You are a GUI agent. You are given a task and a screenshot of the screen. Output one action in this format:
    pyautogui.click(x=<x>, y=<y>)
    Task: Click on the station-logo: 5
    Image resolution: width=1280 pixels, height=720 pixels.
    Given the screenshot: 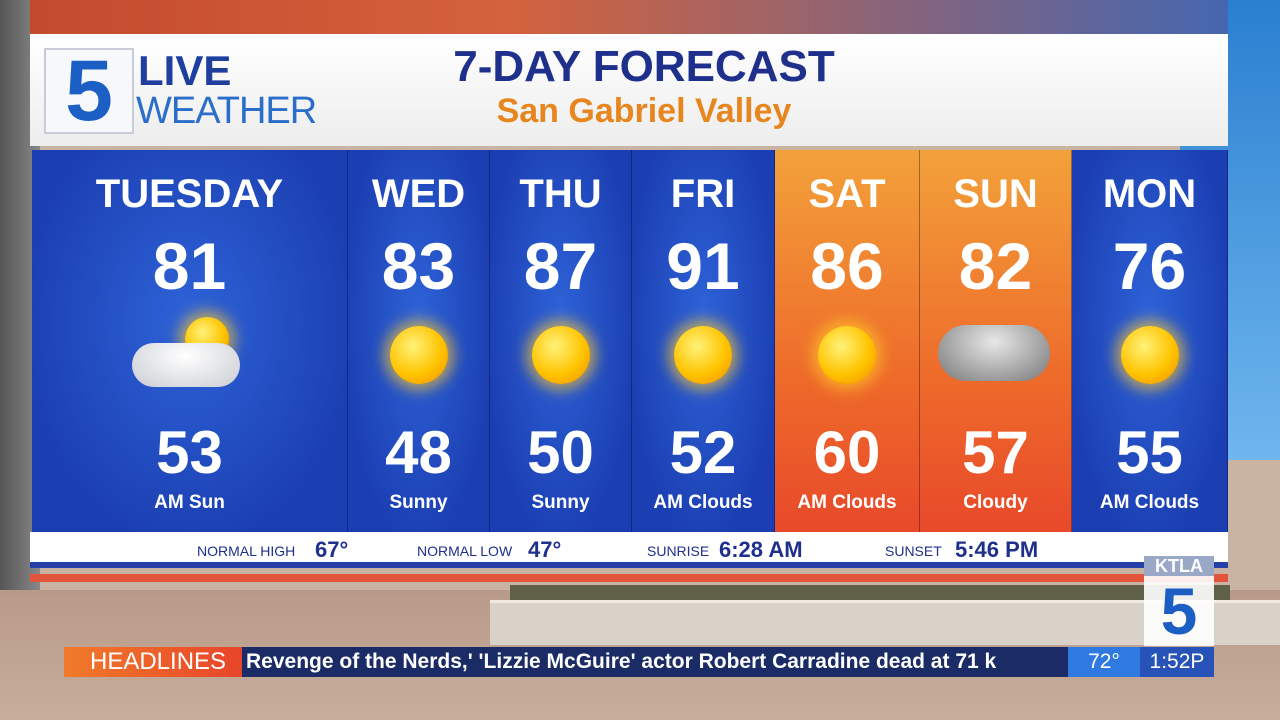 What is the action you would take?
    pyautogui.click(x=89, y=91)
    